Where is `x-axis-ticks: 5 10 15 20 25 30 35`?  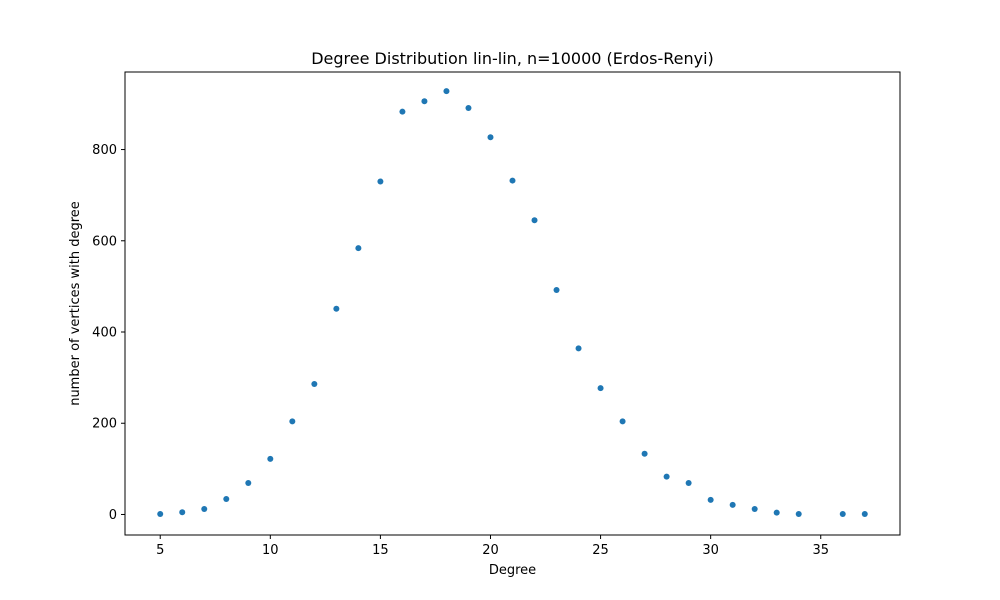
x-axis-ticks: 5 10 15 20 25 30 35 is located at coordinates (492, 546).